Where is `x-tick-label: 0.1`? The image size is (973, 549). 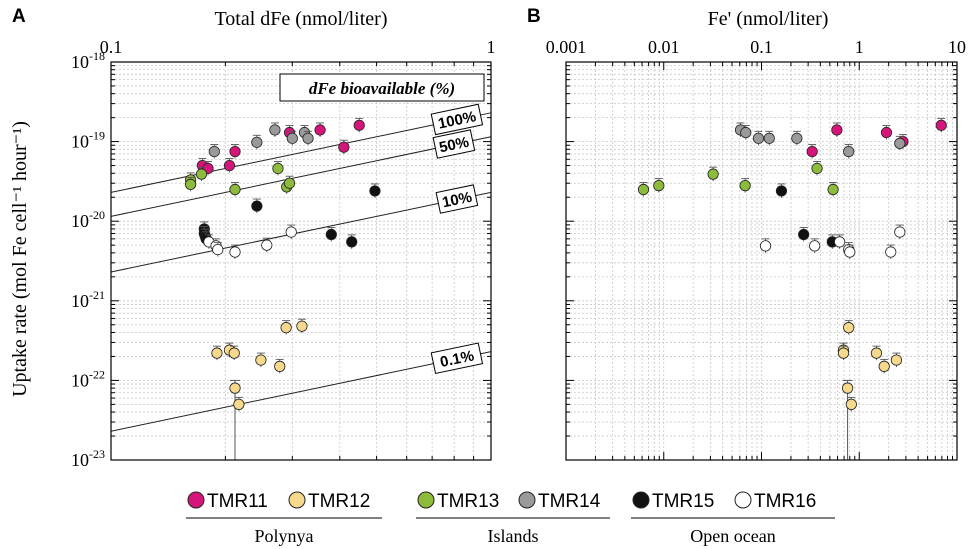 x-tick-label: 0.1 is located at coordinates (761, 47).